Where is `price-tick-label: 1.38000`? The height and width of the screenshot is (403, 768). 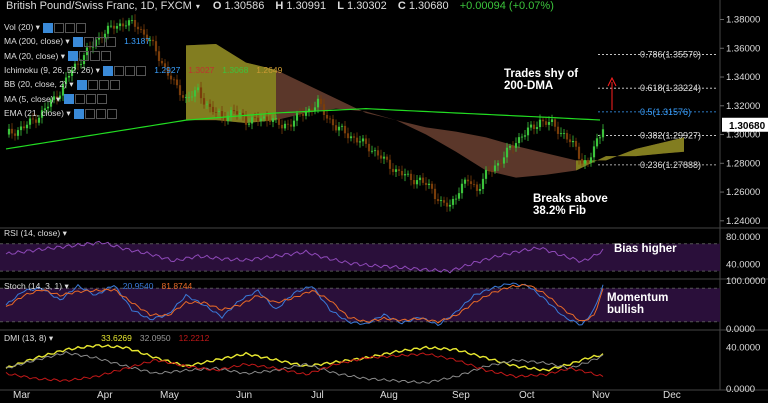
price-tick-label: 1.38000 is located at coordinates (743, 20).